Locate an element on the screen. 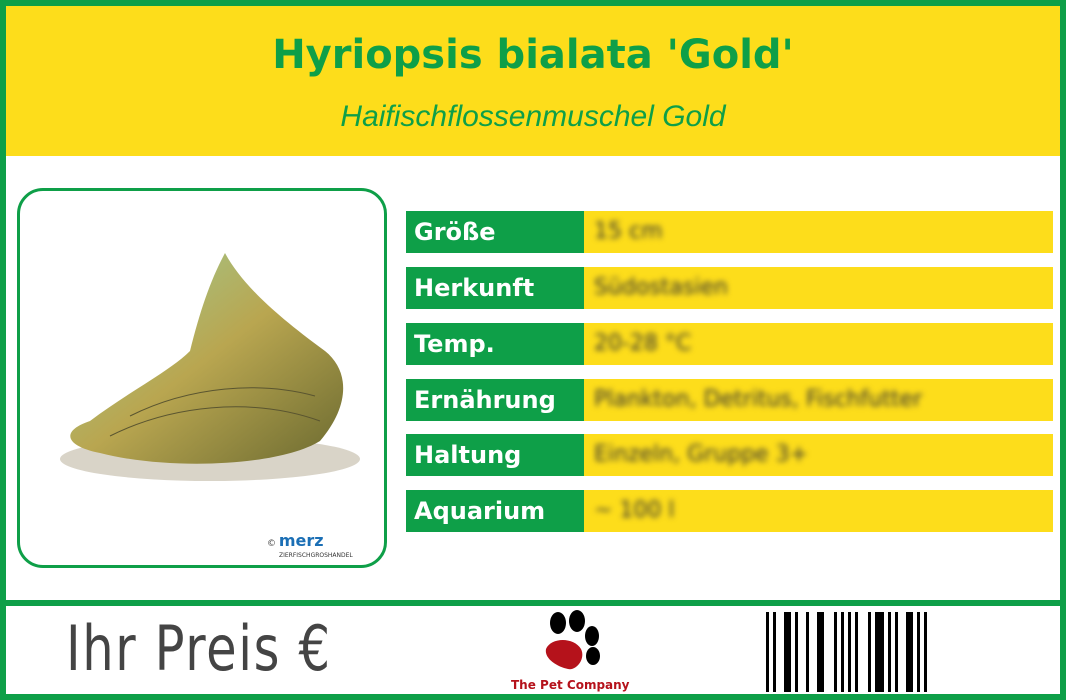 The image size is (1066, 700). spec-row-food: Ernährung Plankton, Detritus, Fischfutter is located at coordinates (729, 400).